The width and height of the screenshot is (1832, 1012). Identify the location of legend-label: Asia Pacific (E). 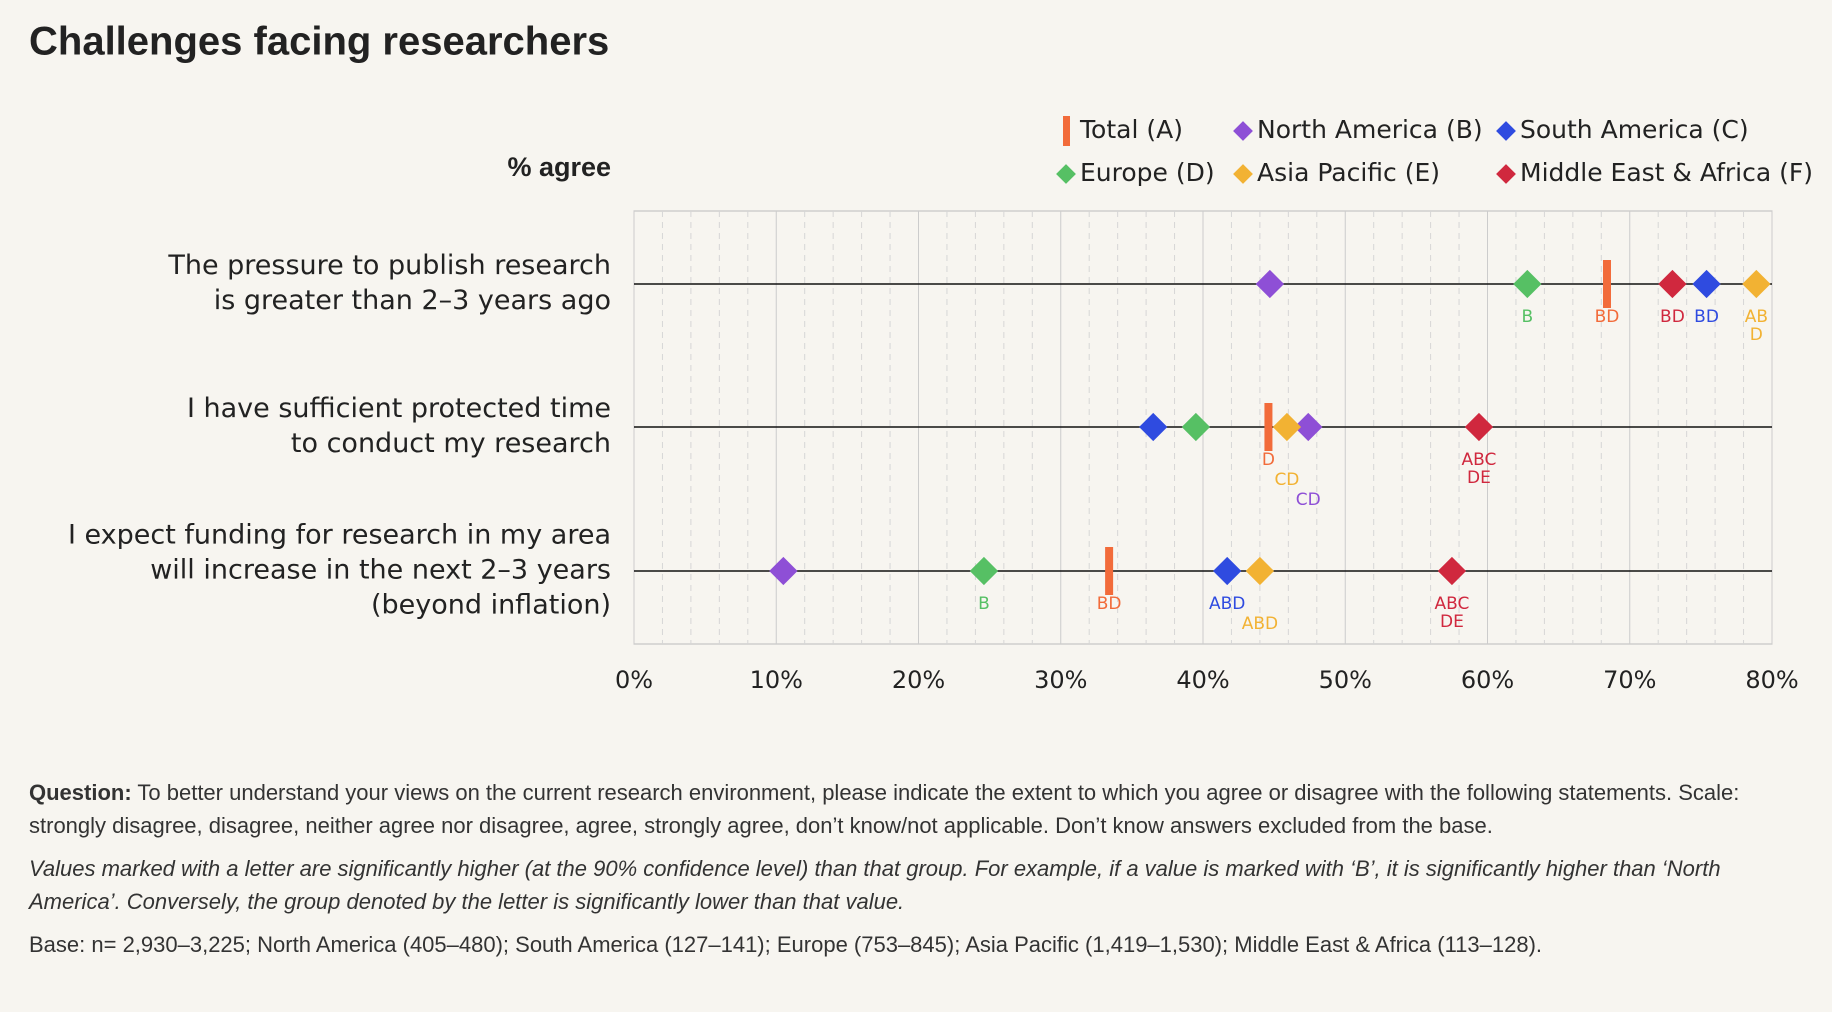
(1348, 172).